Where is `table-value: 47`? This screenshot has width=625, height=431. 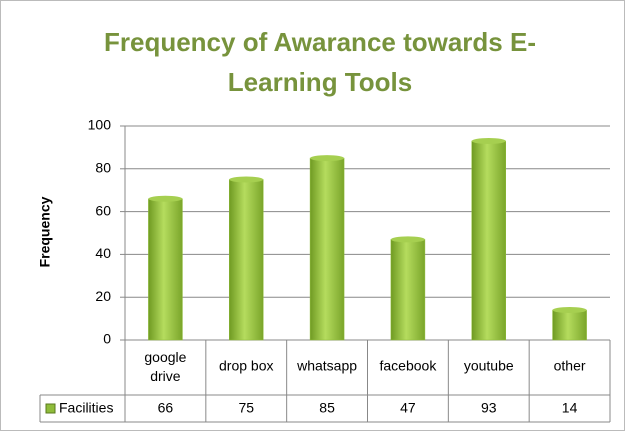
table-value: 47 is located at coordinates (408, 408).